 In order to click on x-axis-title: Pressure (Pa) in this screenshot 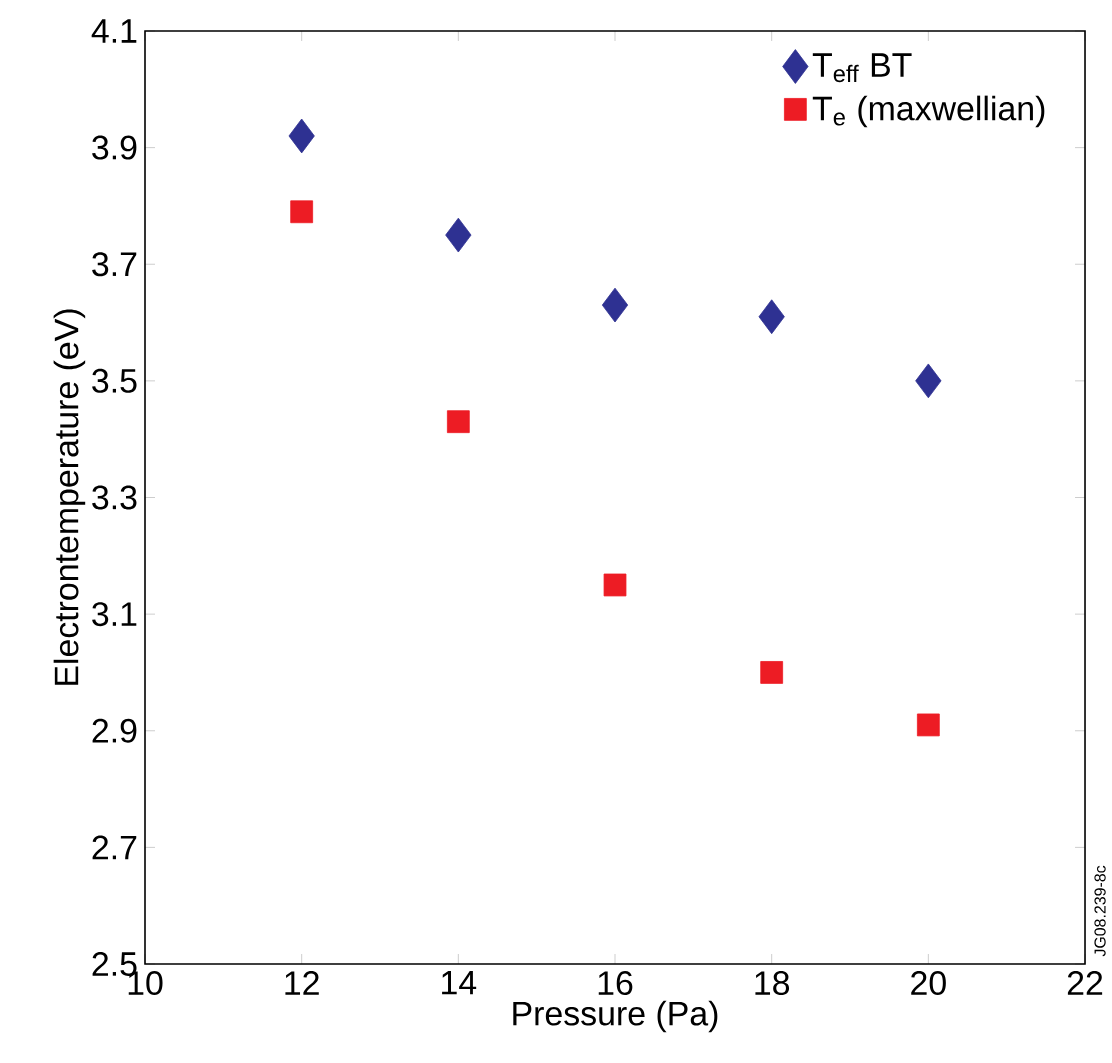, I will do `click(615, 1016)`.